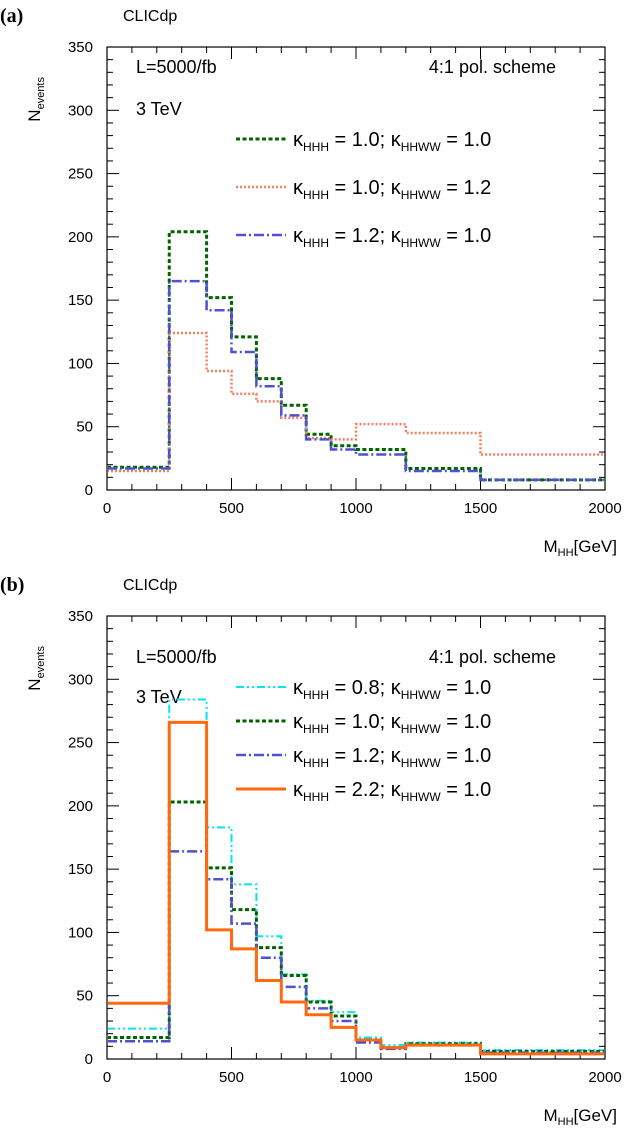 This screenshot has width=629, height=1138. Describe the element at coordinates (12, 585) in the screenshot. I see `panel-tag: (b)` at that location.